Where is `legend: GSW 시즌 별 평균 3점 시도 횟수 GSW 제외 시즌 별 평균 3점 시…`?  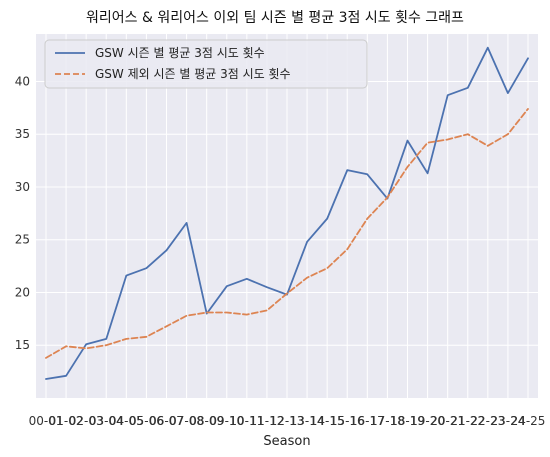 legend: GSW 시즌 별 평균 3점 시도 횟수 GSW 제외 시즌 별 평균 3점 시… is located at coordinates (206, 64).